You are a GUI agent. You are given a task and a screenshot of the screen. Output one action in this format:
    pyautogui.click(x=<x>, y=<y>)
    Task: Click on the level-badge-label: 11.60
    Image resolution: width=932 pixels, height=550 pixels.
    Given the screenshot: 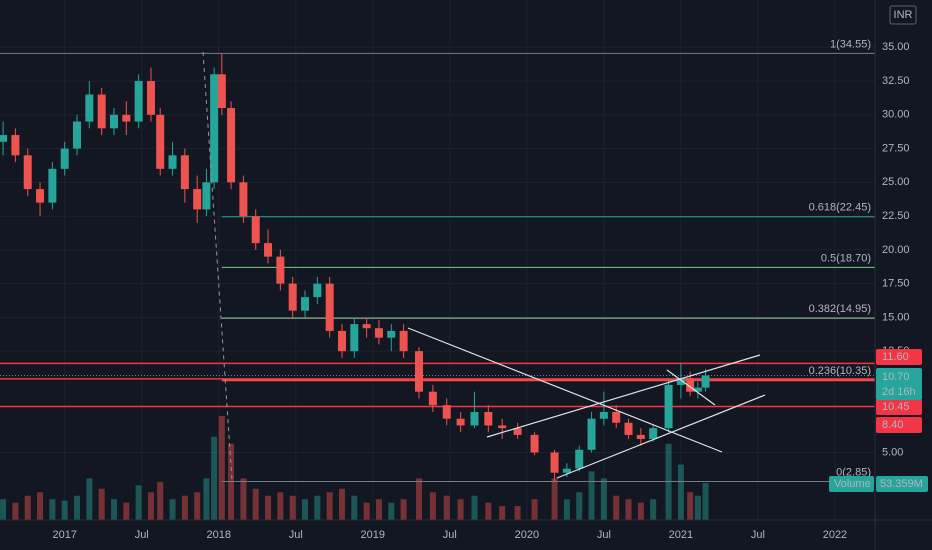 What is the action you would take?
    pyautogui.click(x=895, y=357)
    